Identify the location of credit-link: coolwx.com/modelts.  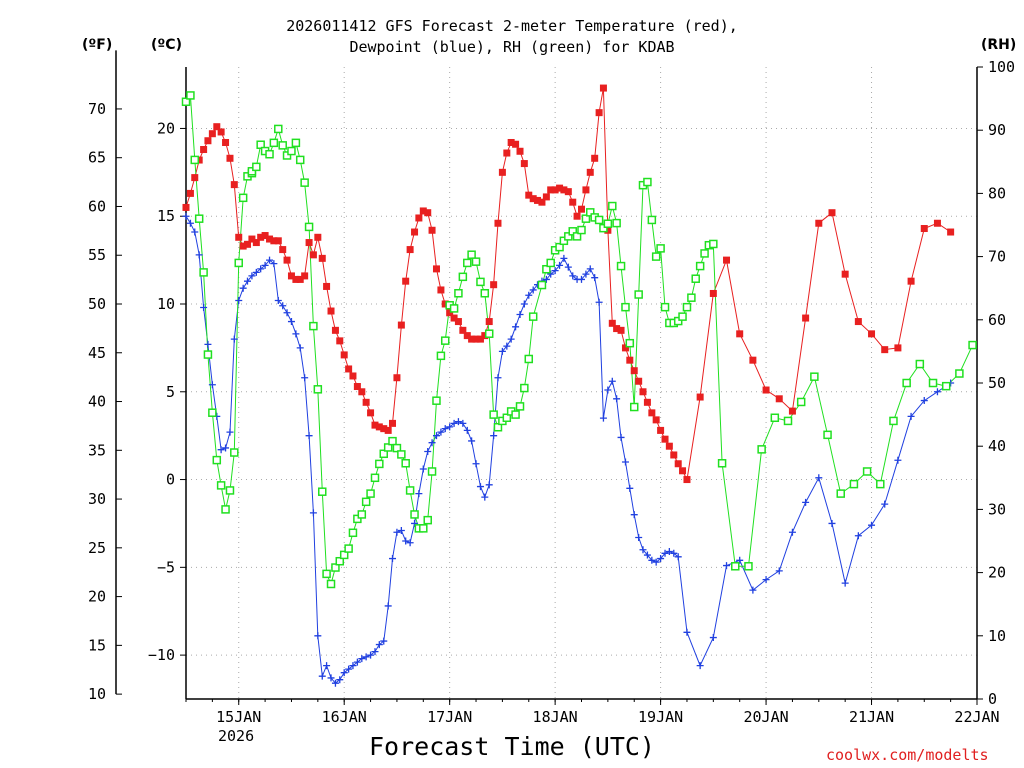
(907, 755).